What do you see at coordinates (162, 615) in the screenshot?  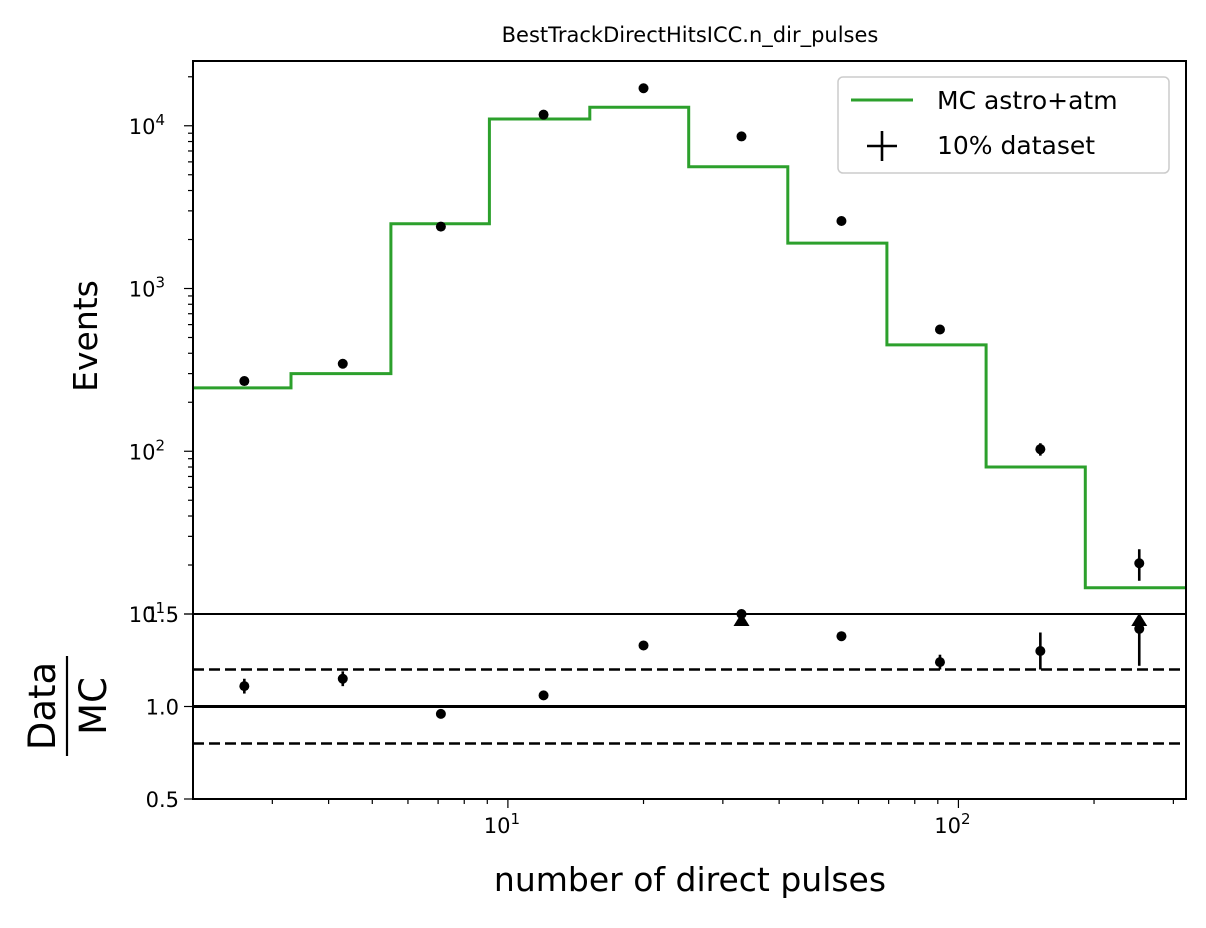 I see `ratio-y-tick-label: 1.5` at bounding box center [162, 615].